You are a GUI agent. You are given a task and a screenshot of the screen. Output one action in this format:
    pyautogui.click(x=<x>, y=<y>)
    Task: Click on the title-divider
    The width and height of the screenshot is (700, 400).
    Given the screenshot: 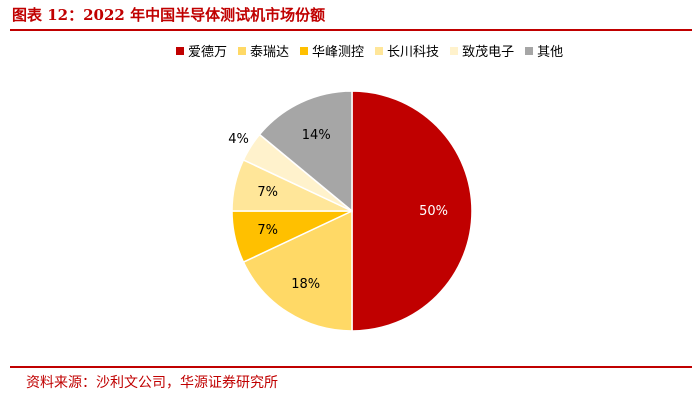 What is the action you would take?
    pyautogui.click(x=351, y=30)
    